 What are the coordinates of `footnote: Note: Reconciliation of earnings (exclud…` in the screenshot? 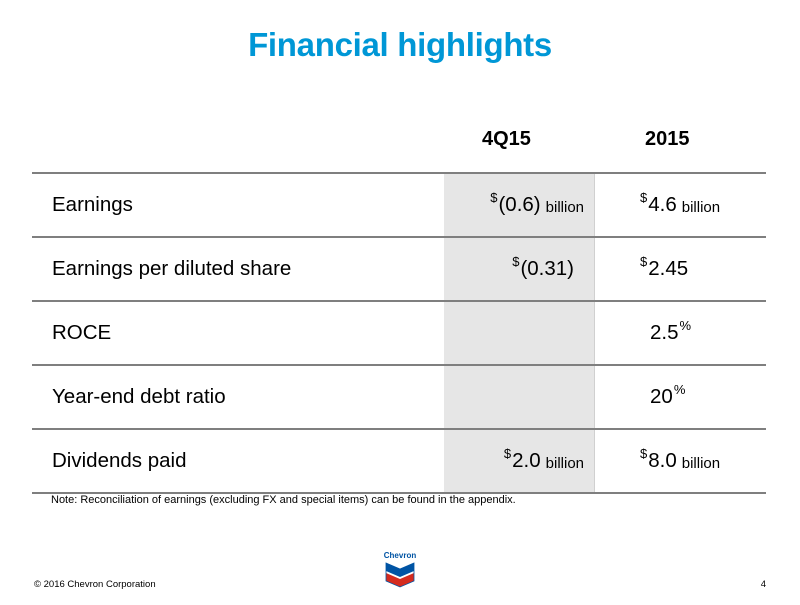 It's located at (283, 500).